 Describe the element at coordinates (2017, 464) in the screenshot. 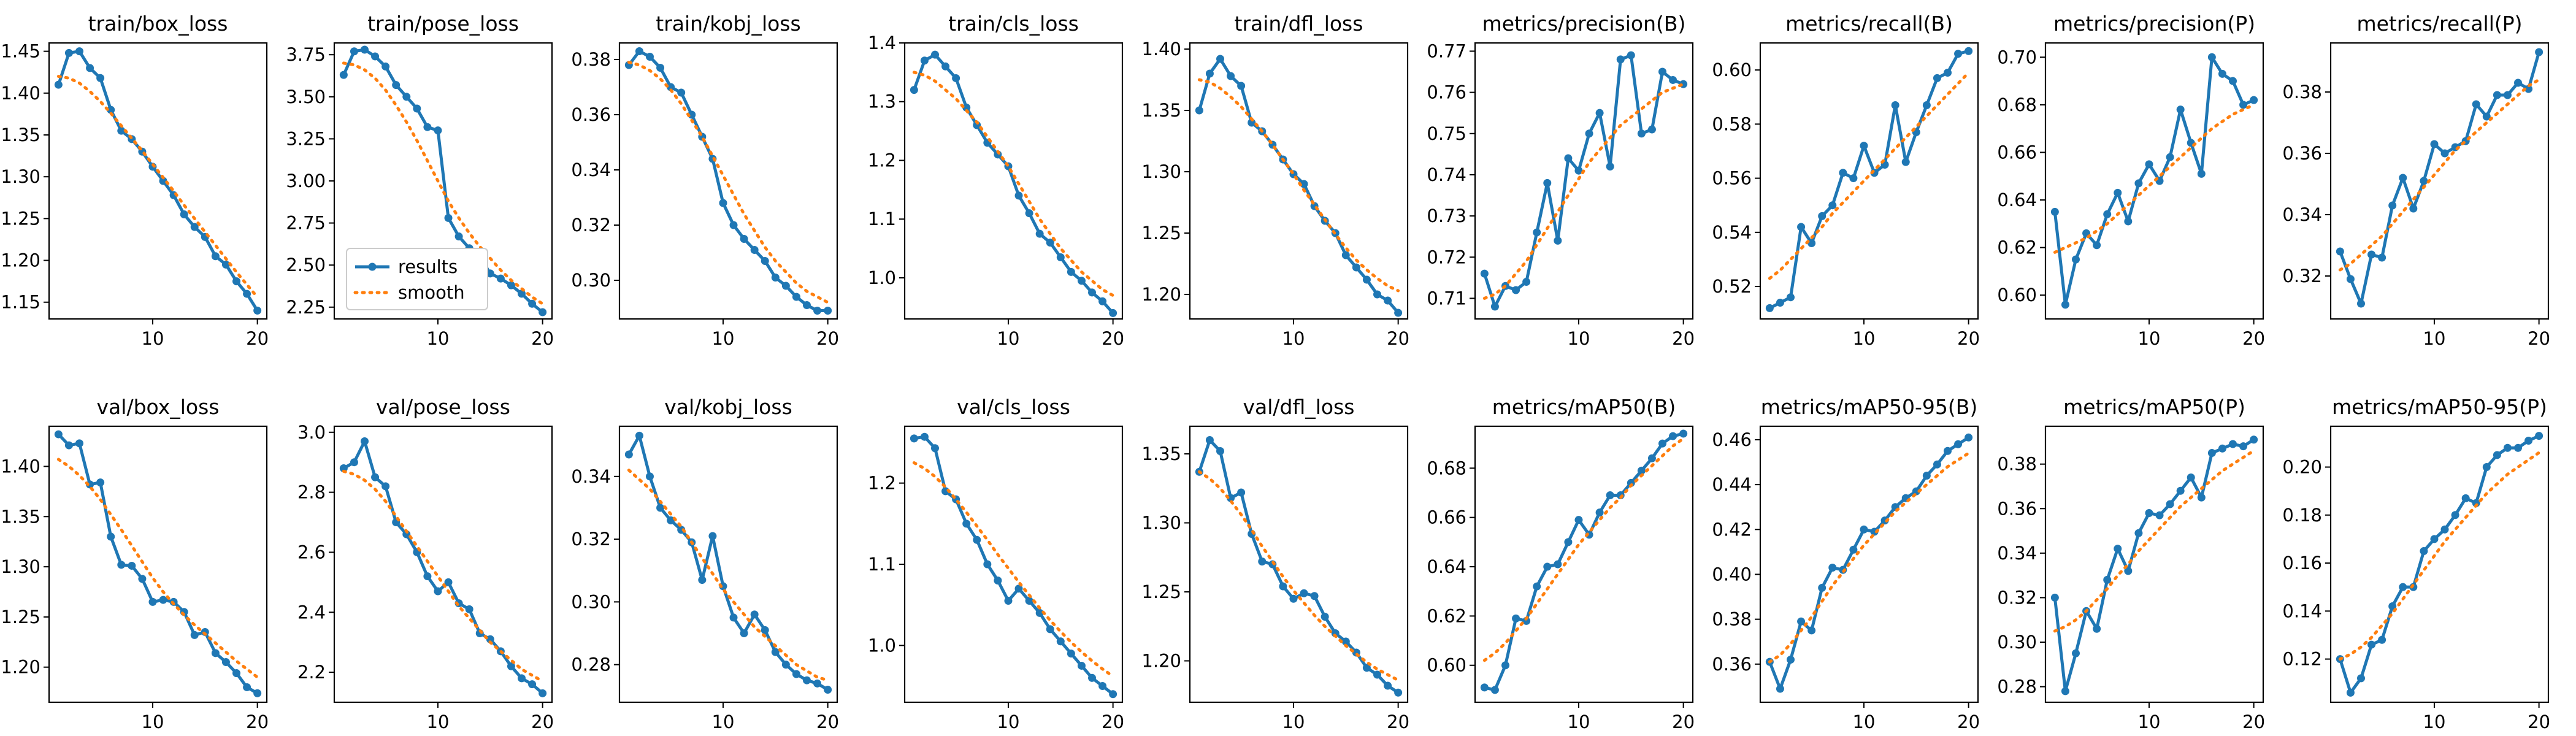

I see `y-tick-label: 0.38` at that location.